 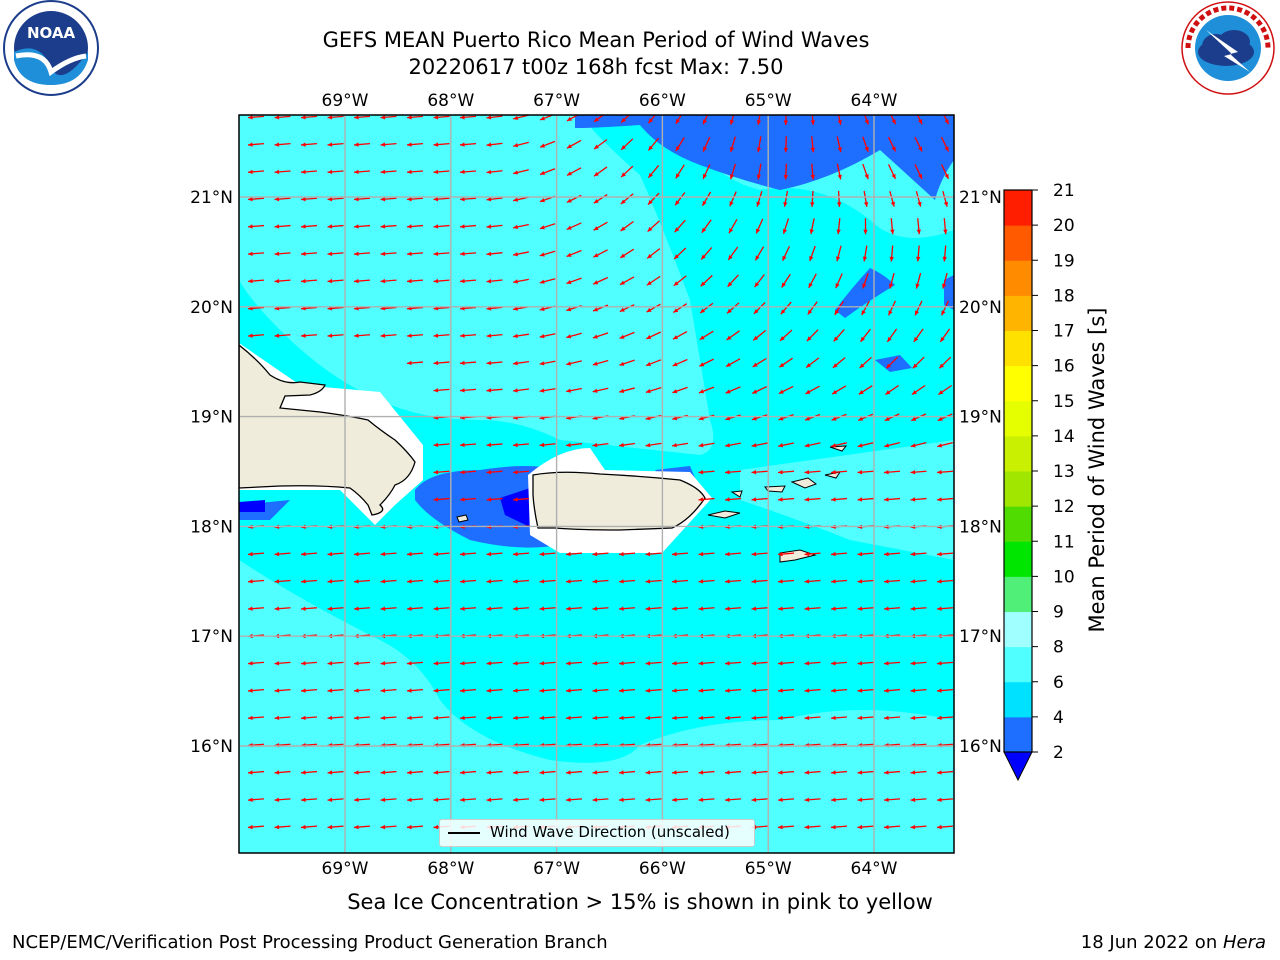 I want to click on colorbar-tick-label: 17, so click(x=1064, y=332).